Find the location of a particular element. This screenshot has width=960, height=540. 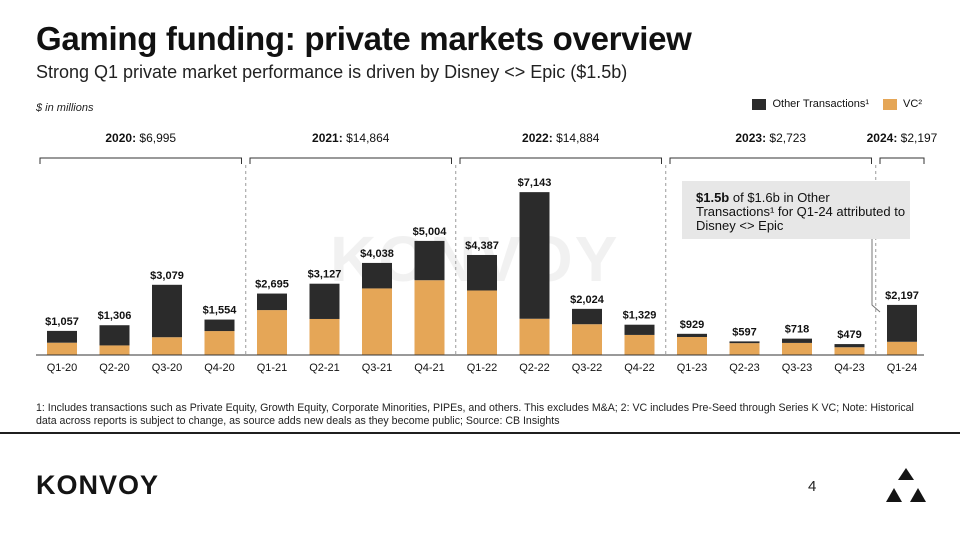

callout-bold: $1.5b is located at coordinates (713, 197).